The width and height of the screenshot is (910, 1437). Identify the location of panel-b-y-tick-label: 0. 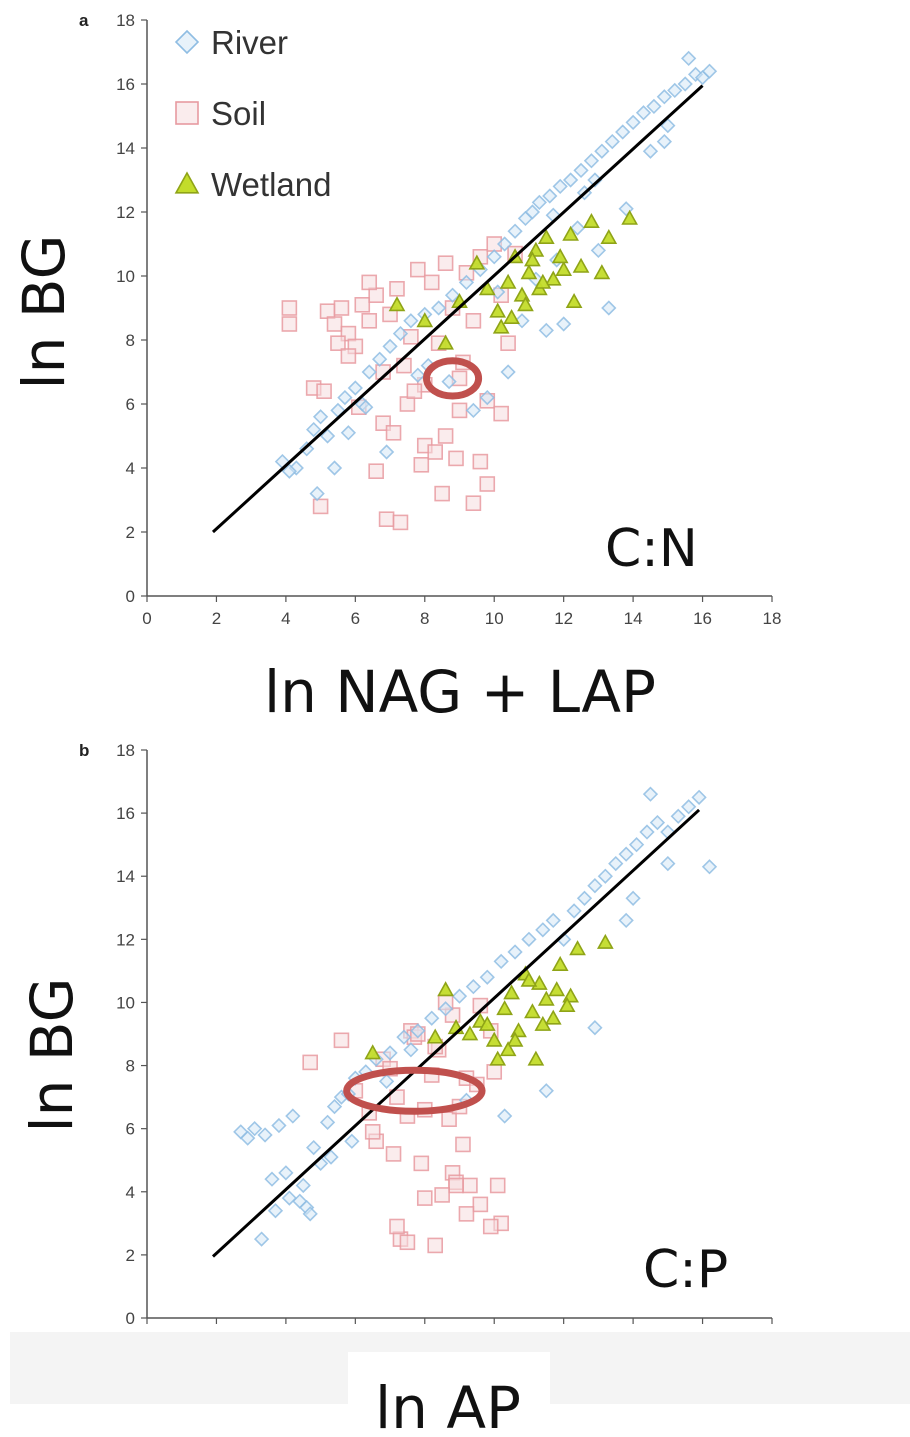
(130, 1318).